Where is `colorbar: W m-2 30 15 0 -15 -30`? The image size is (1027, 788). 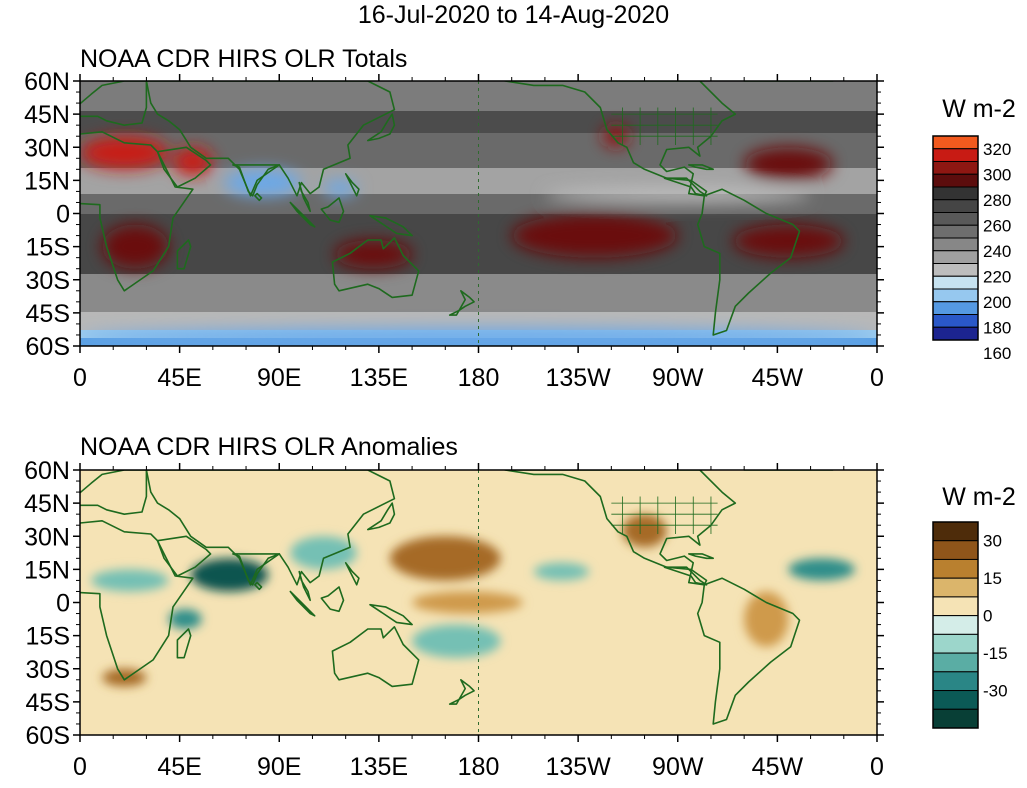
colorbar: W m-2 30 15 0 -15 -30 is located at coordinates (974, 606).